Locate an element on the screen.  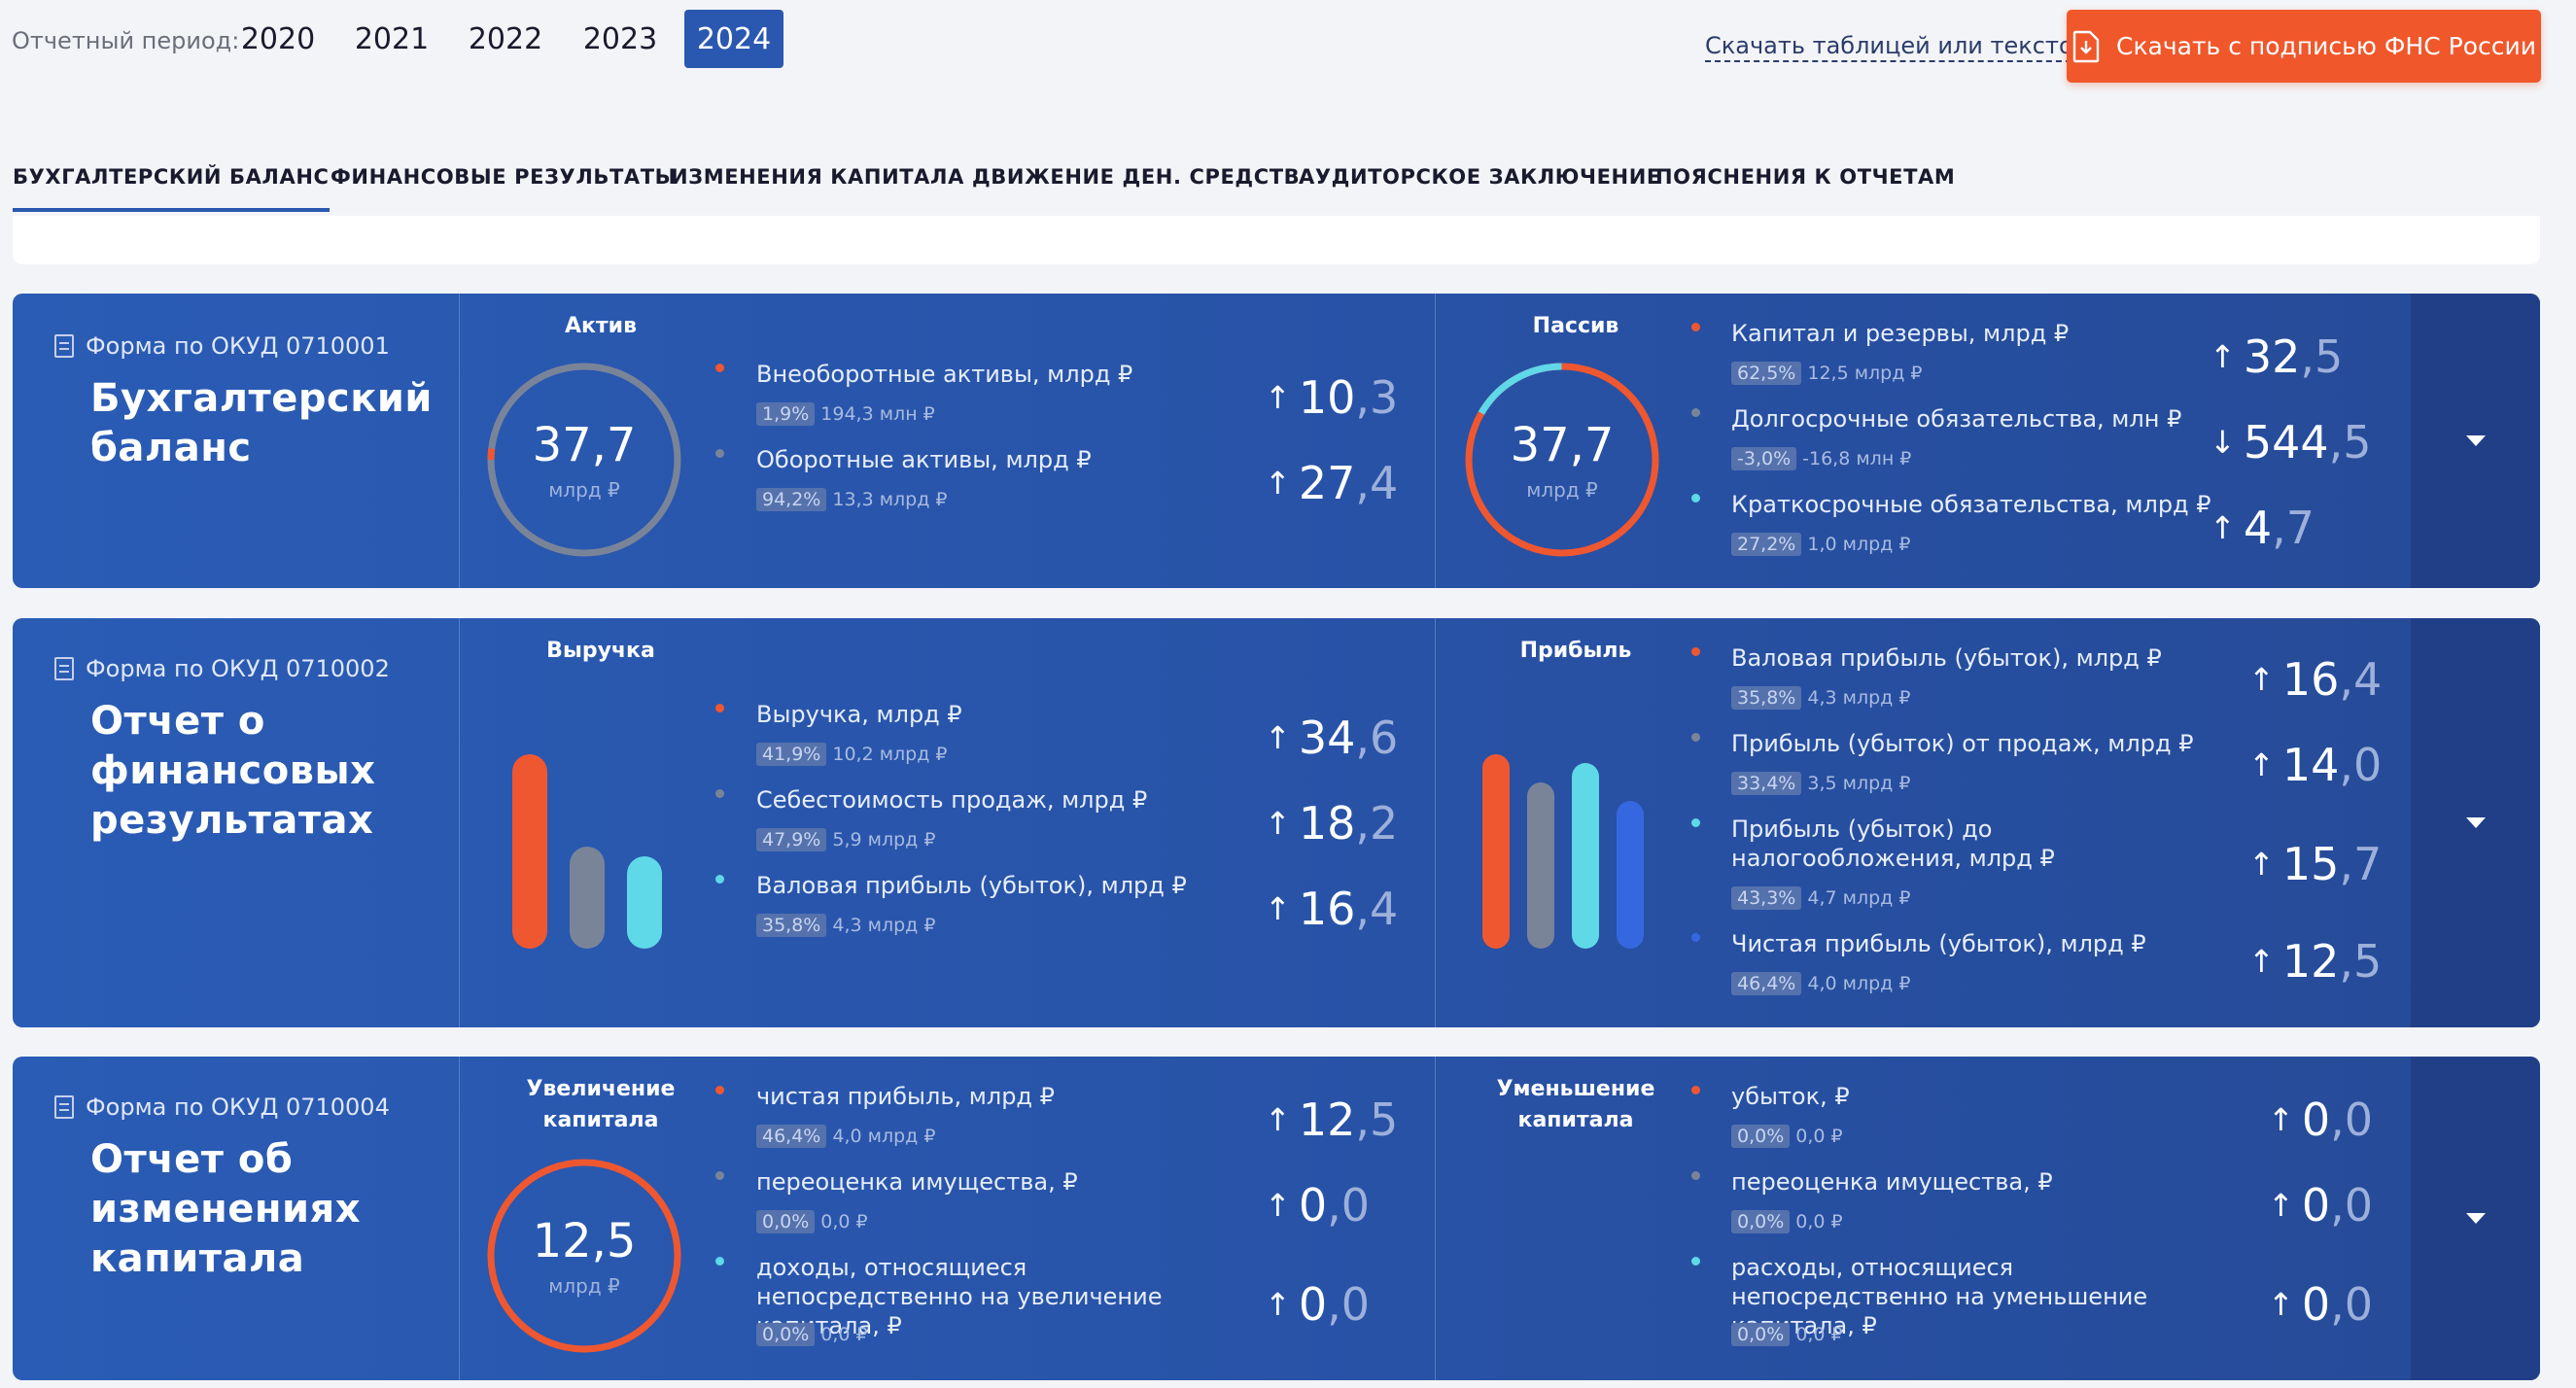
download-file-icon is located at coordinates (2086, 46).